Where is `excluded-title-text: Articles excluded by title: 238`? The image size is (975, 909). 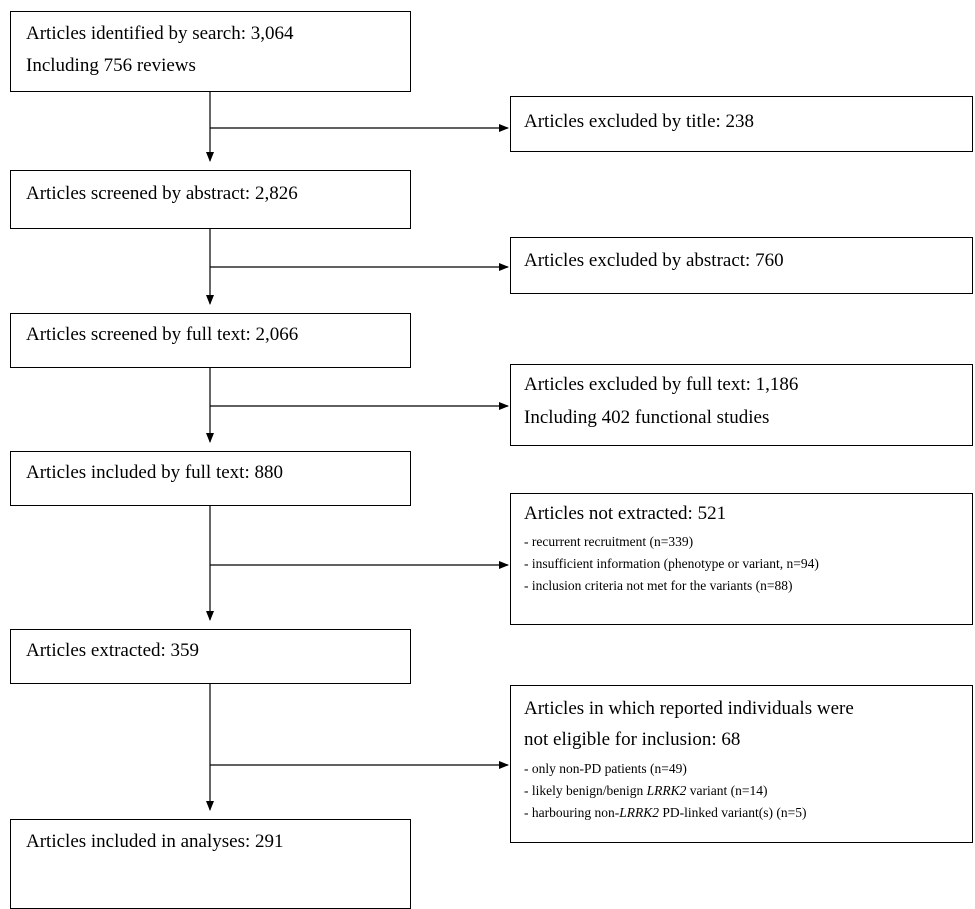
excluded-title-text: Articles excluded by title: 238 is located at coordinates (639, 121).